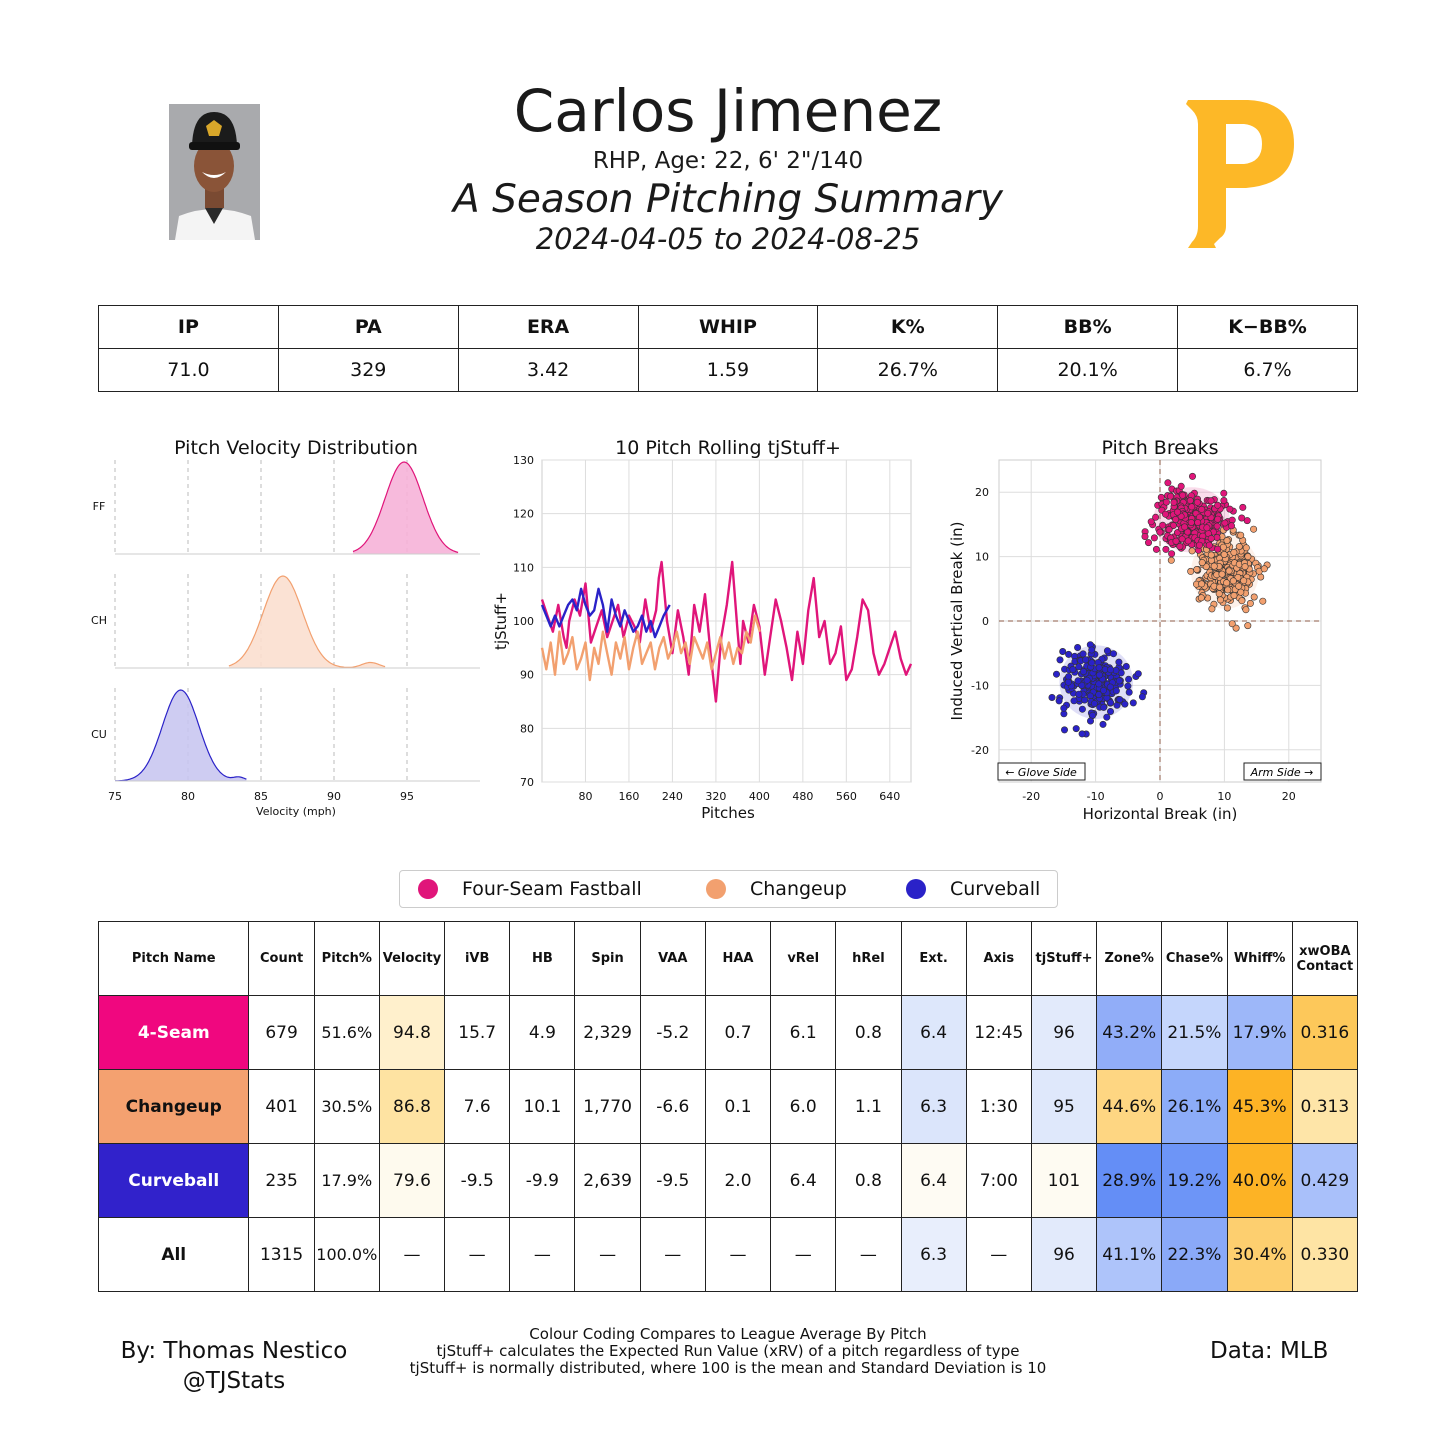 Image resolution: width=1456 pixels, height=1456 pixels. Describe the element at coordinates (803, 1032) in the screenshot. I see `pitch-table-cell: 6.1` at that location.